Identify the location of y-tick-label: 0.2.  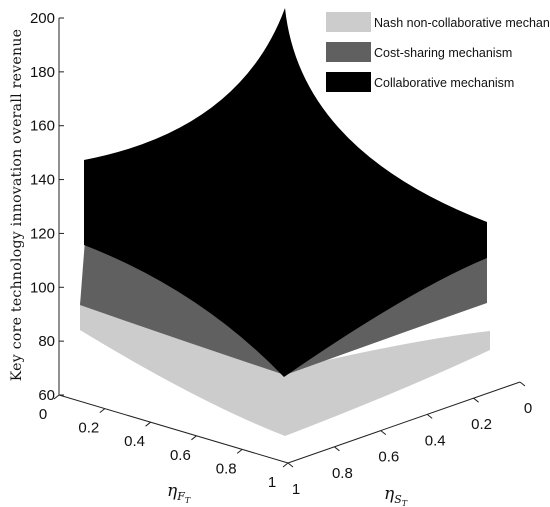
(481, 424).